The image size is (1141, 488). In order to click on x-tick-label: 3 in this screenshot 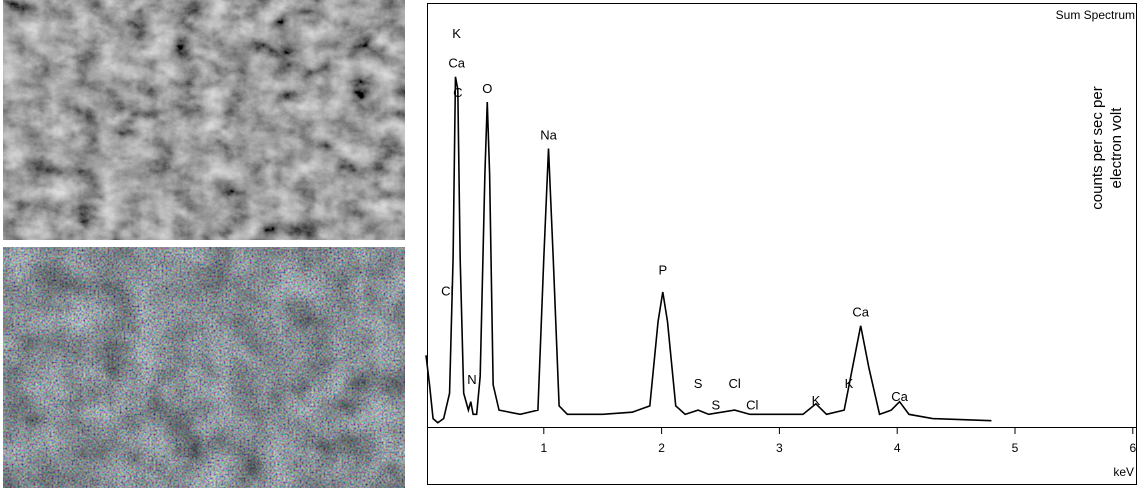, I will do `click(779, 448)`.